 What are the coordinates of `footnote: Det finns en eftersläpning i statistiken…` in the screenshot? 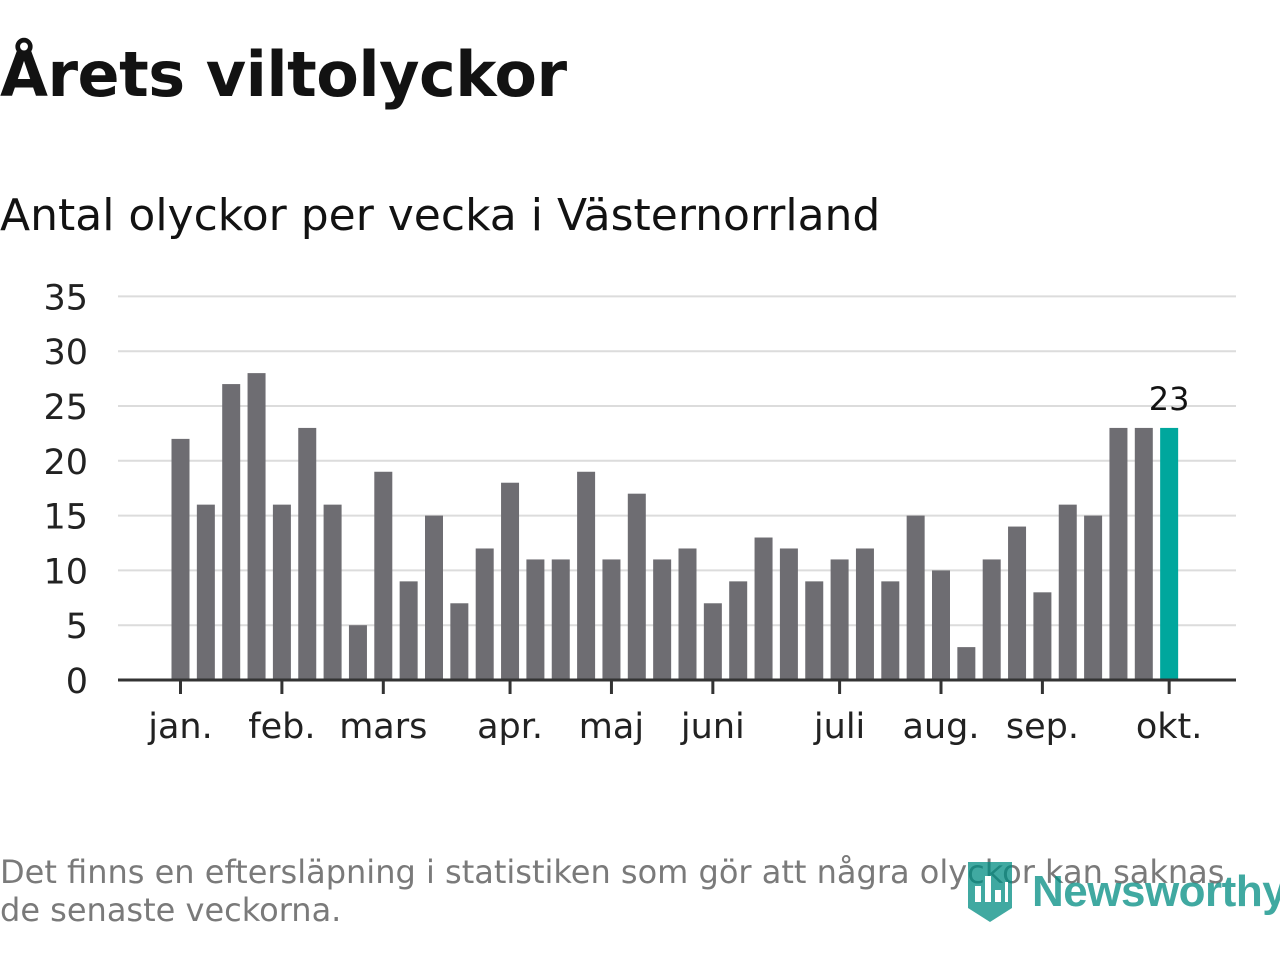 It's located at (612, 891).